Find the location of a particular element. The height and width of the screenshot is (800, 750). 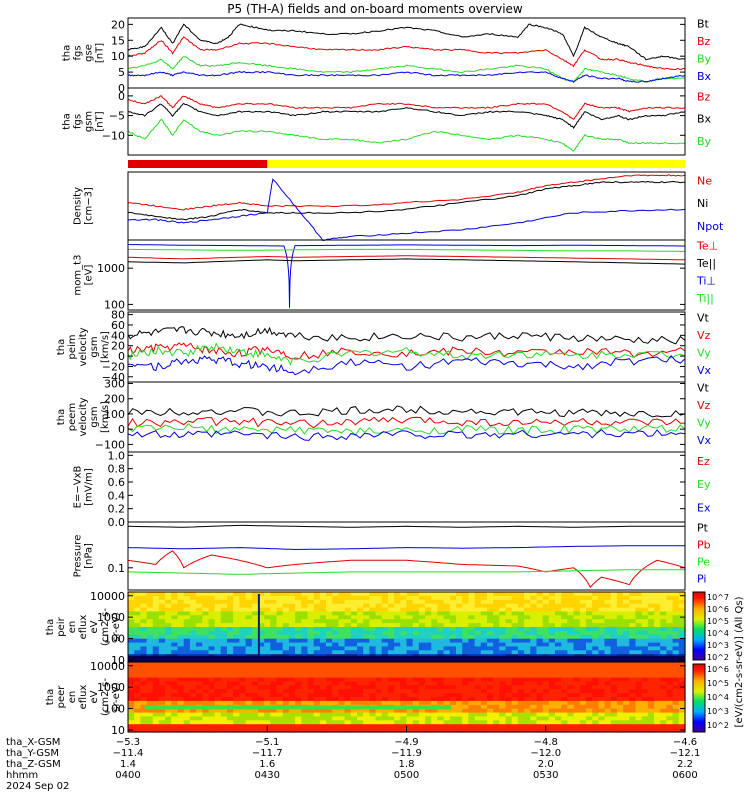

colorbar-tick-bottom-3: 10^3 is located at coordinates (718, 711).